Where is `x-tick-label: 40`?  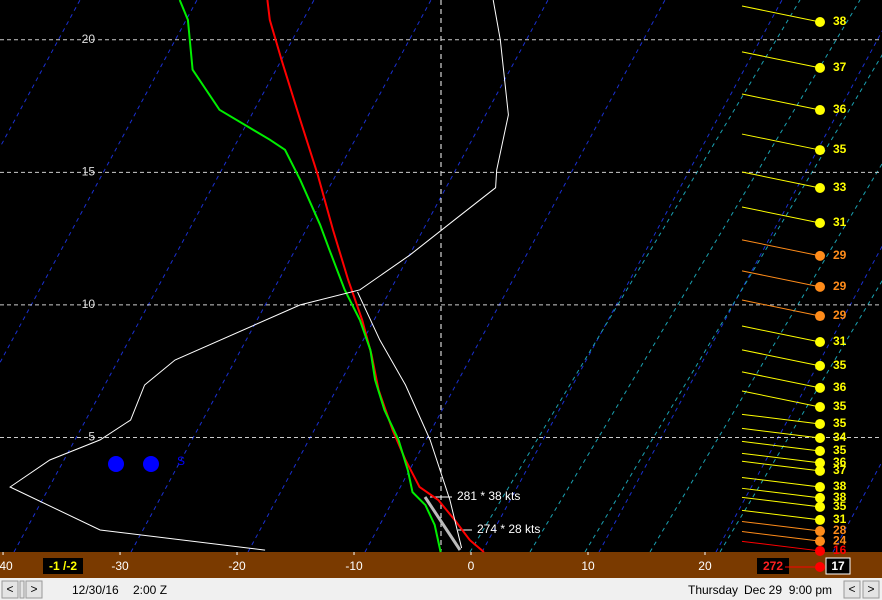 x-tick-label: 40 is located at coordinates (6, 566).